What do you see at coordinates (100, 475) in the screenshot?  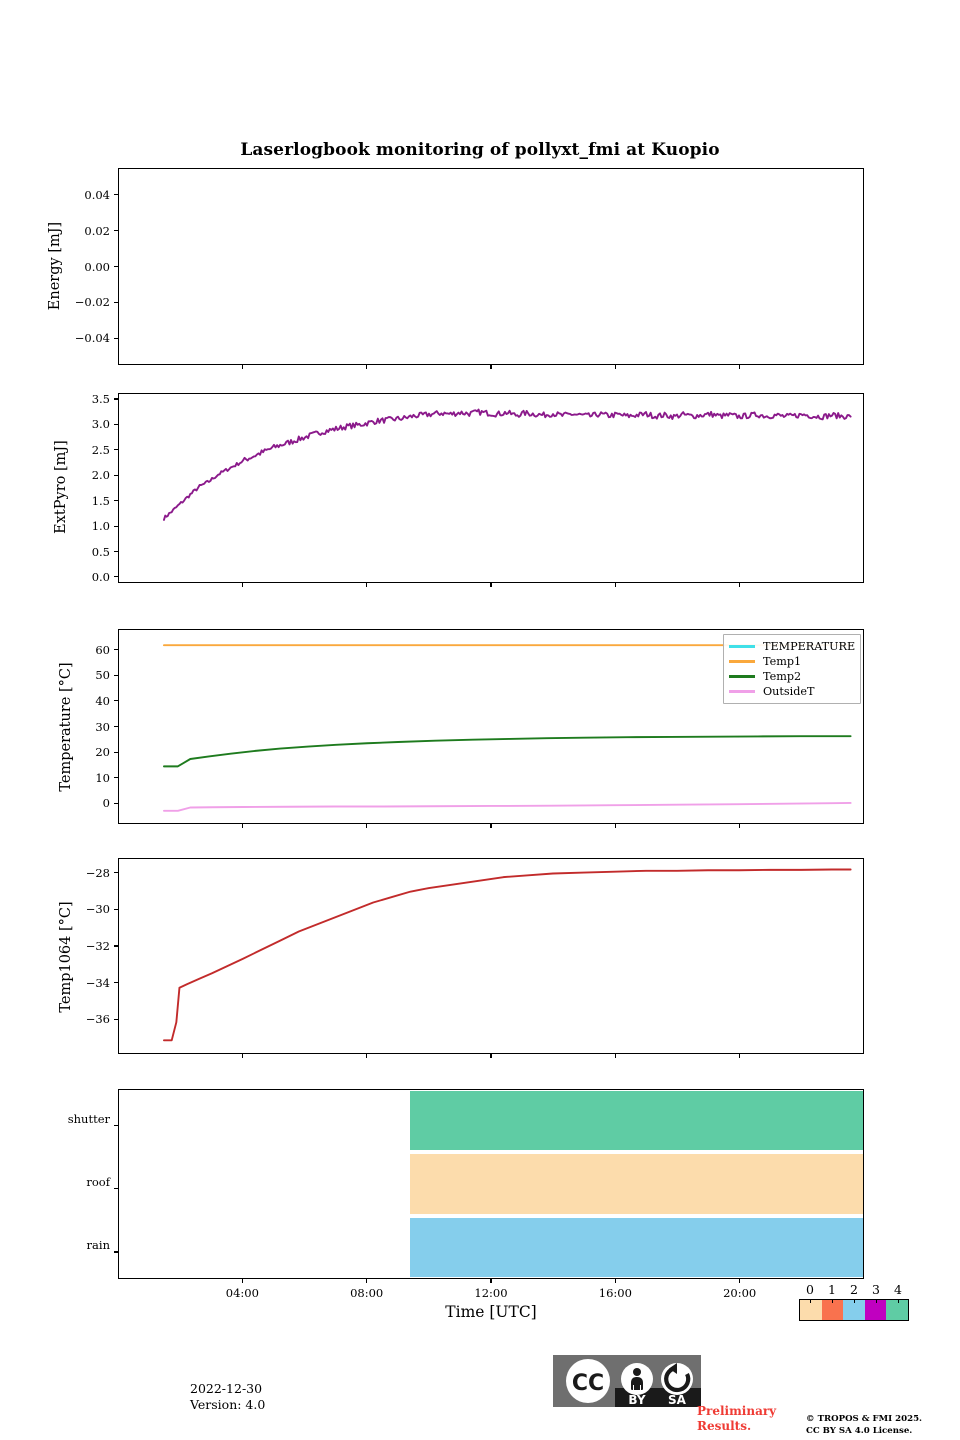 I see `ytick-label: 2.0` at bounding box center [100, 475].